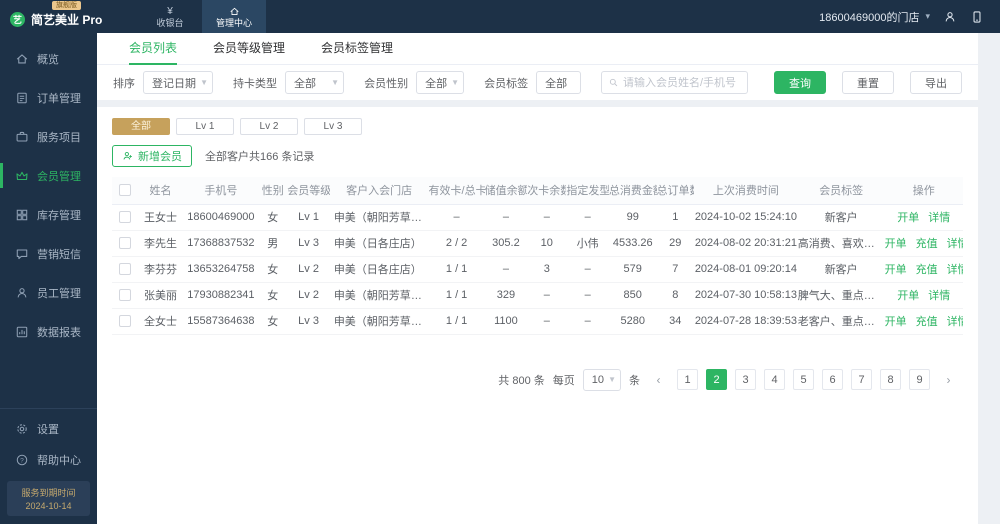  Describe the element at coordinates (868, 82) in the screenshot. I see `reset-button: 重置` at that location.